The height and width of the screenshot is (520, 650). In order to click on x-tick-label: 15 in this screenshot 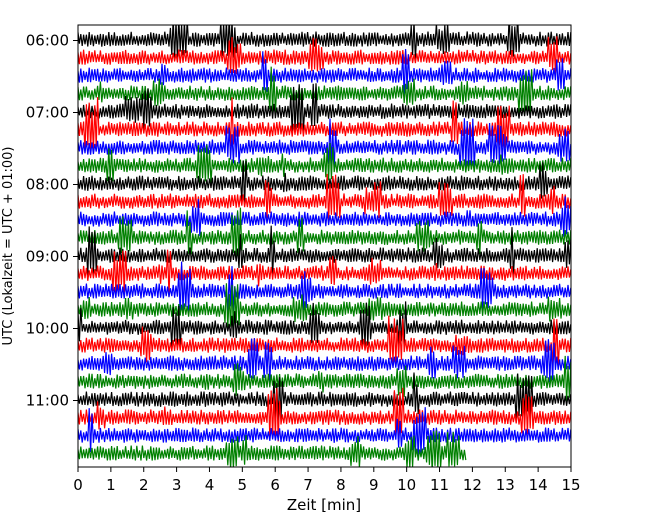, I will do `click(570, 485)`.